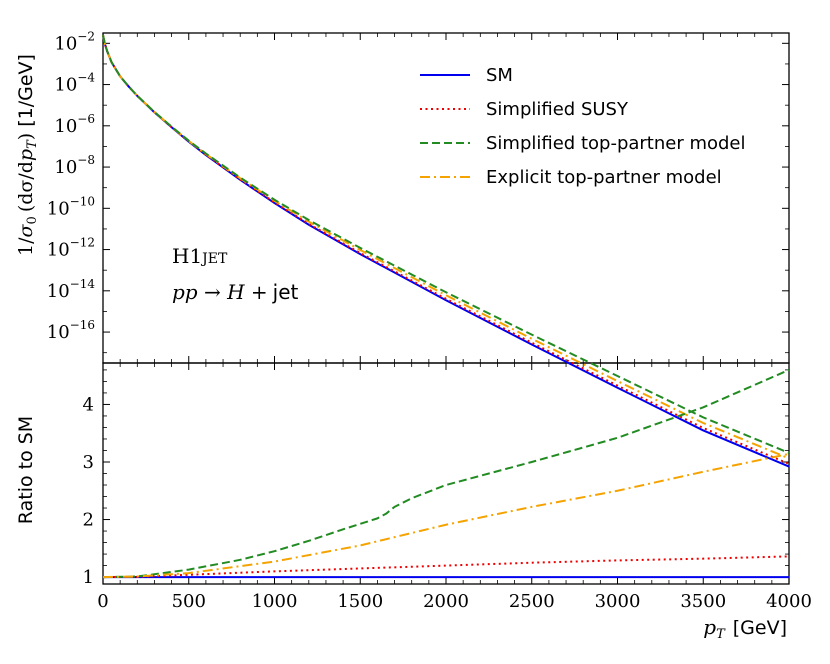  Describe the element at coordinates (200, 256) in the screenshot. I see `annotation-h1jet: H1JET` at that location.